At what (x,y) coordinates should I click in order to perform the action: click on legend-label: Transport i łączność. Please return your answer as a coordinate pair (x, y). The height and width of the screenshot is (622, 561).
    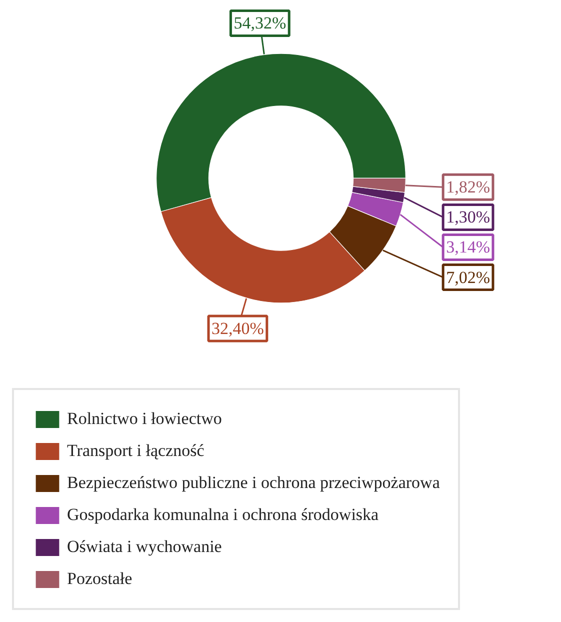
    Looking at the image, I should click on (135, 451).